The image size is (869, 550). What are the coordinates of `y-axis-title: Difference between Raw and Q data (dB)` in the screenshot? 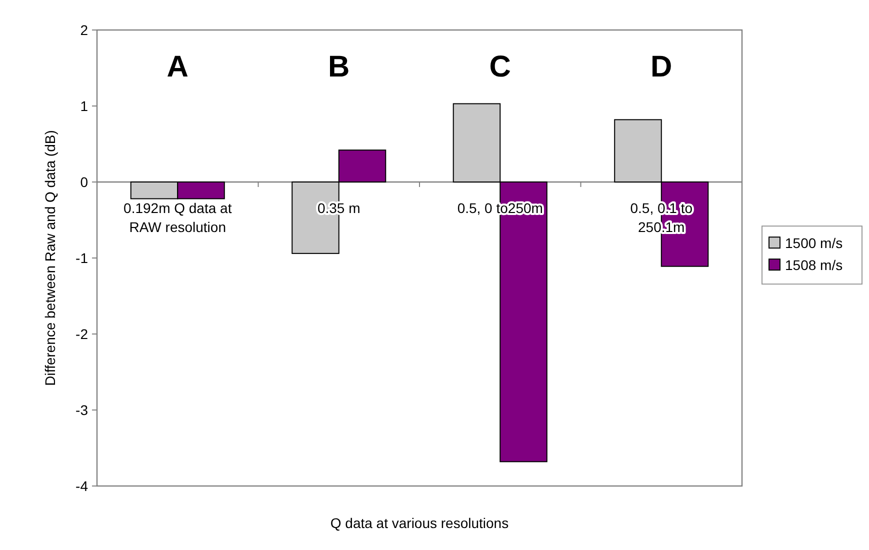 It's located at (50, 258).